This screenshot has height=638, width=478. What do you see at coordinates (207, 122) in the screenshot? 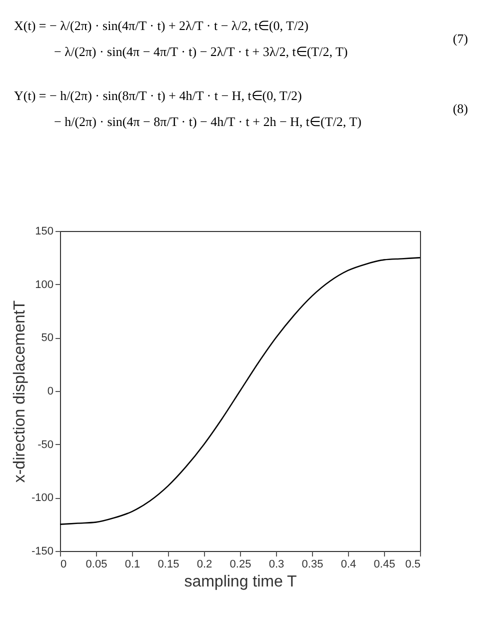
I see `text: − h/(2π) · sin(4π − 8π/T · t) − 4h/T · t + 2h − H, t∈(T/2, T)` at bounding box center [207, 122].